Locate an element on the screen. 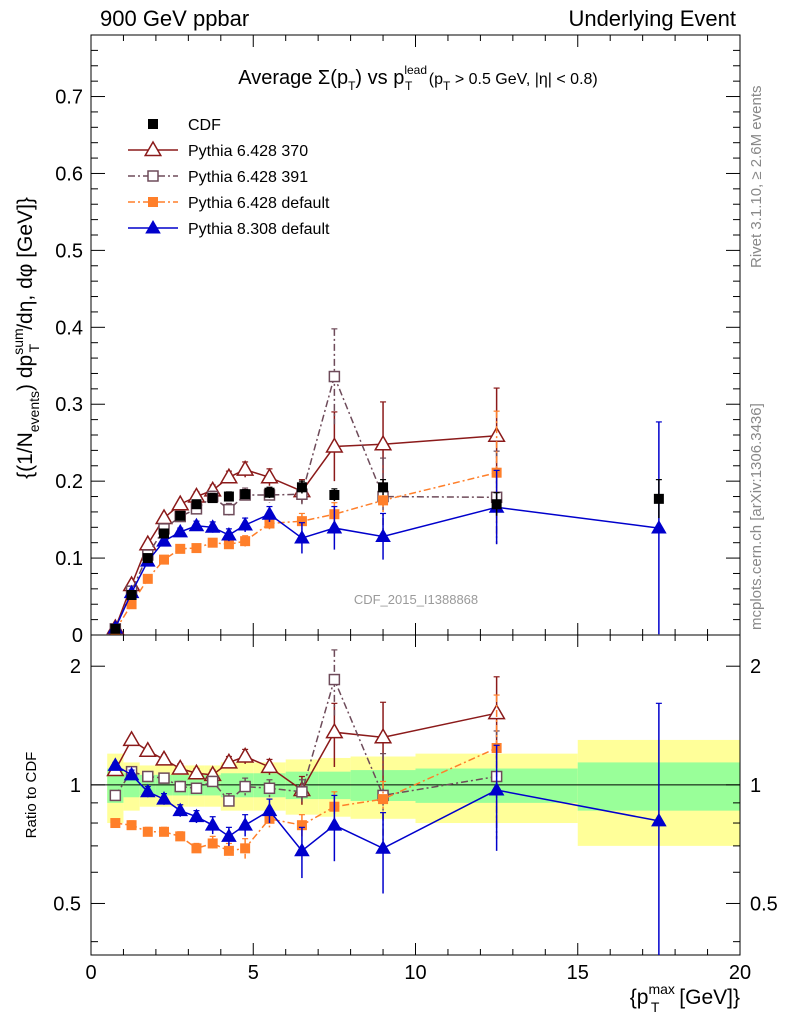 The width and height of the screenshot is (786, 1024). ratio-x-tick-label: 10 is located at coordinates (415, 973).